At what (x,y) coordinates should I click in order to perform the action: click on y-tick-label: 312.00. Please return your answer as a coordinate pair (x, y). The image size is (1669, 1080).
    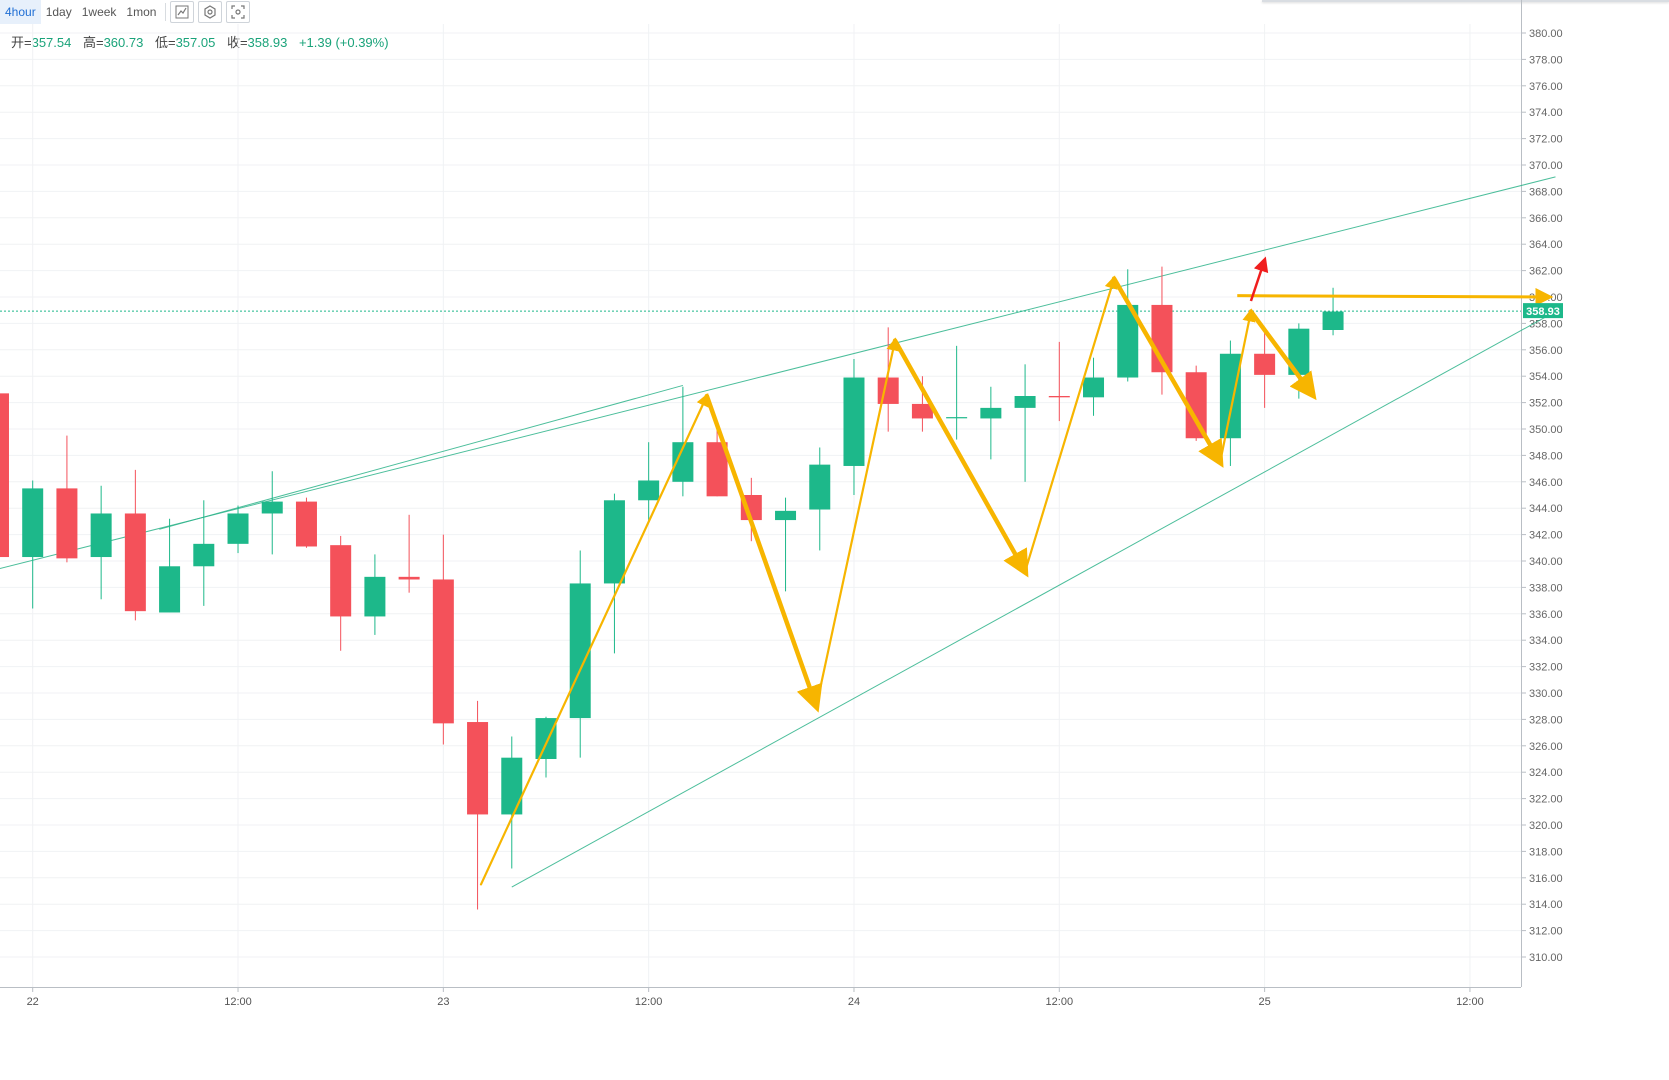
    Looking at the image, I should click on (1546, 932).